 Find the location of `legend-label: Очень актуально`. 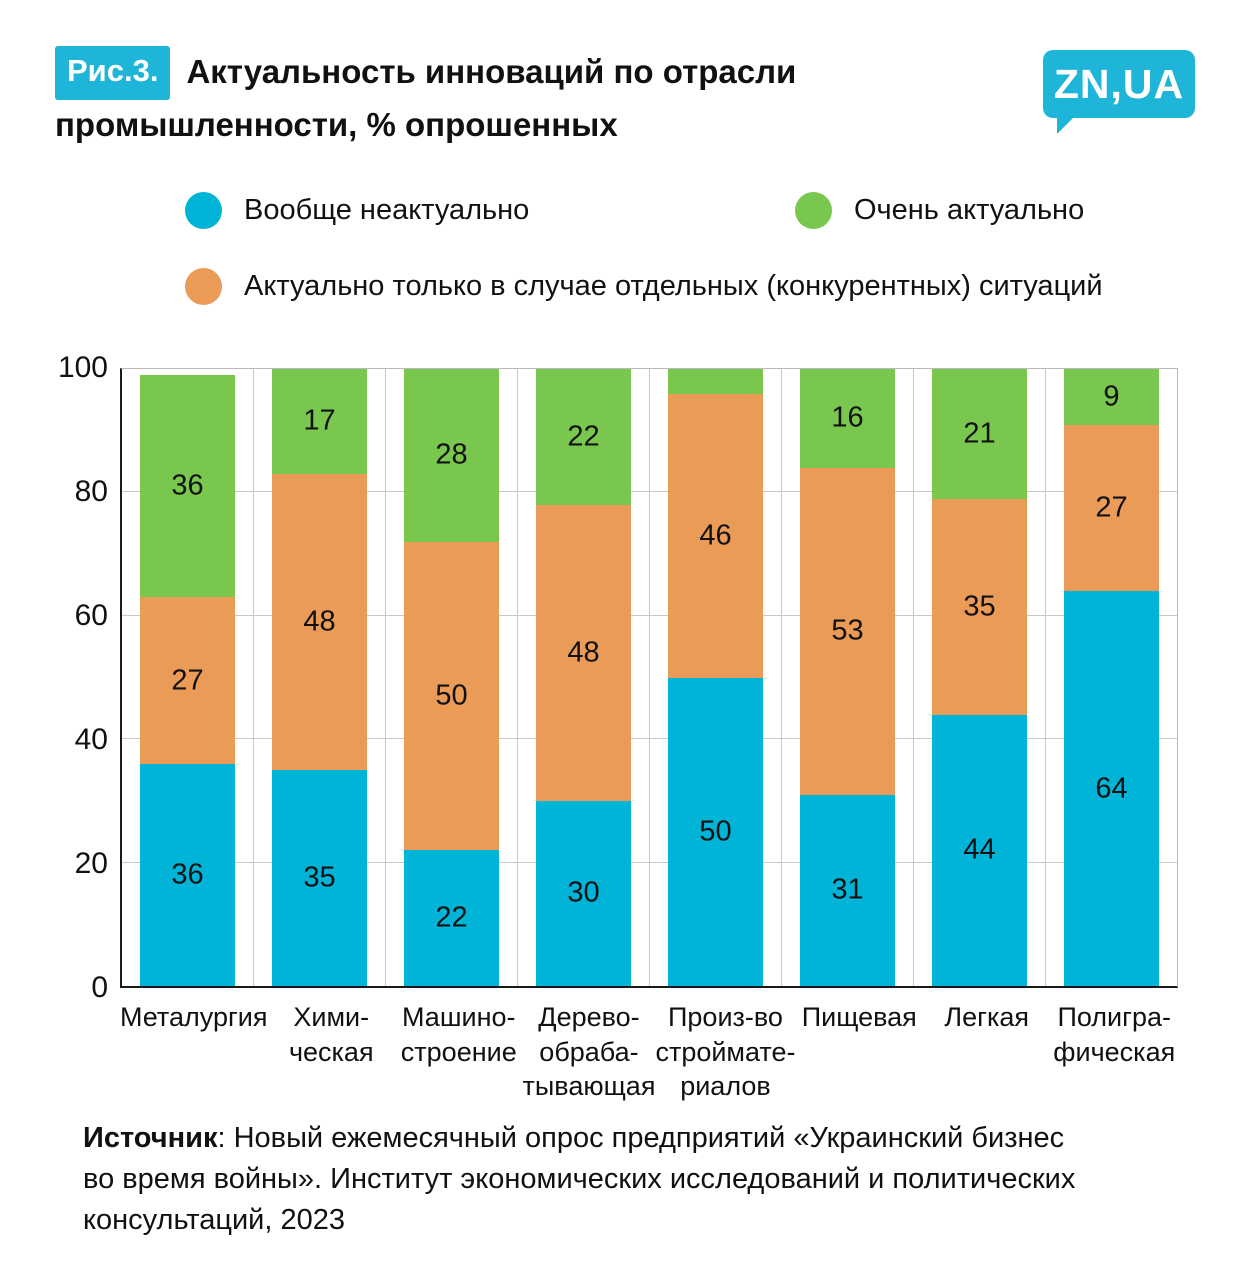

legend-label: Очень актуально is located at coordinates (969, 210).